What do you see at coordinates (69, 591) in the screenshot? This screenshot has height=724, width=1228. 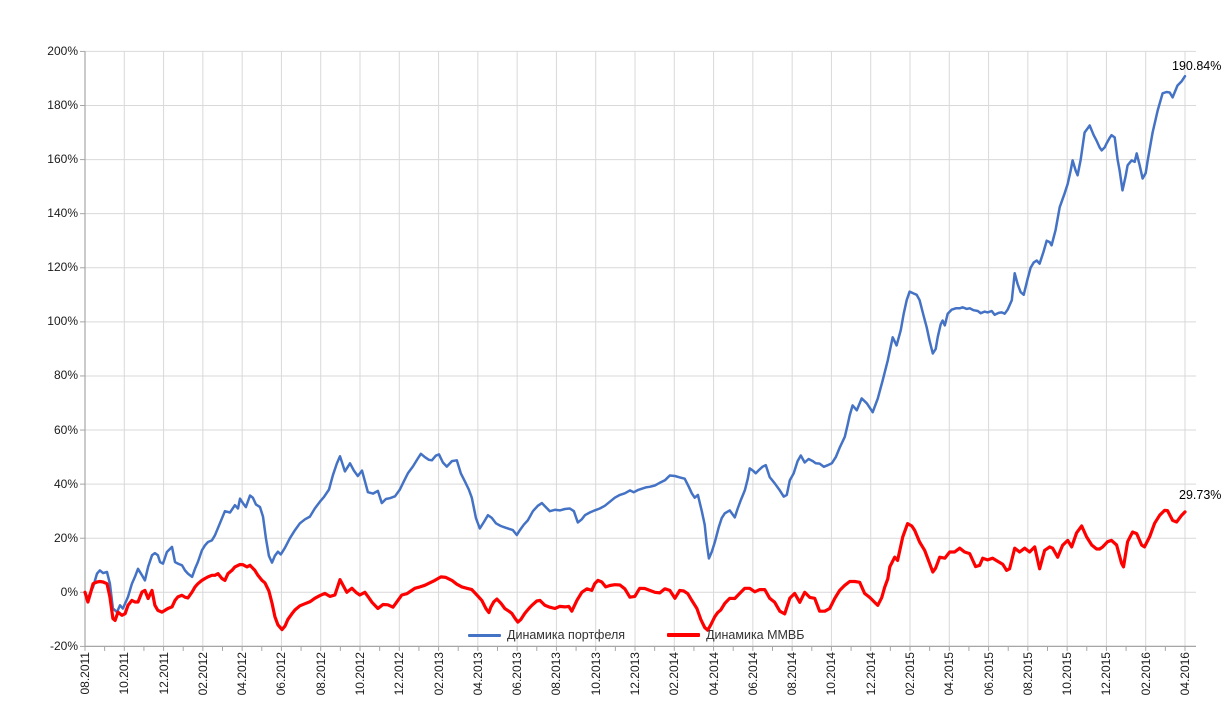 I see `y-axis-label: 0%` at bounding box center [69, 591].